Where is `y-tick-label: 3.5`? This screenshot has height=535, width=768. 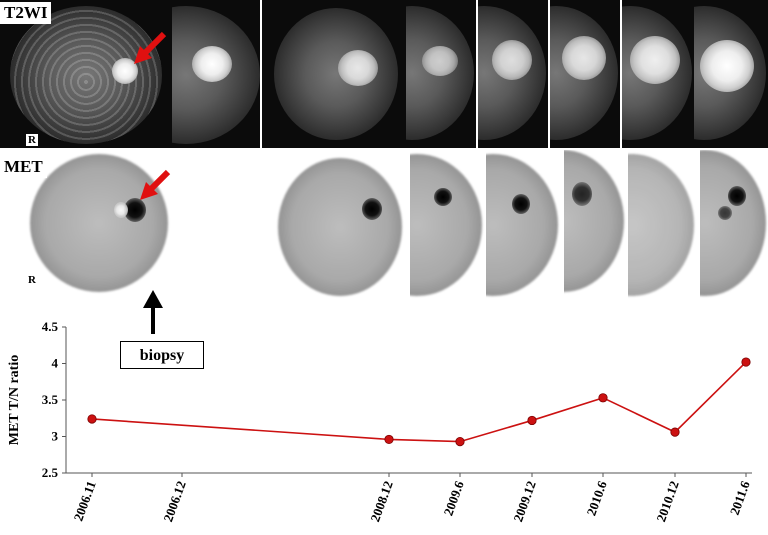 y-tick-label: 3.5 is located at coordinates (50, 399).